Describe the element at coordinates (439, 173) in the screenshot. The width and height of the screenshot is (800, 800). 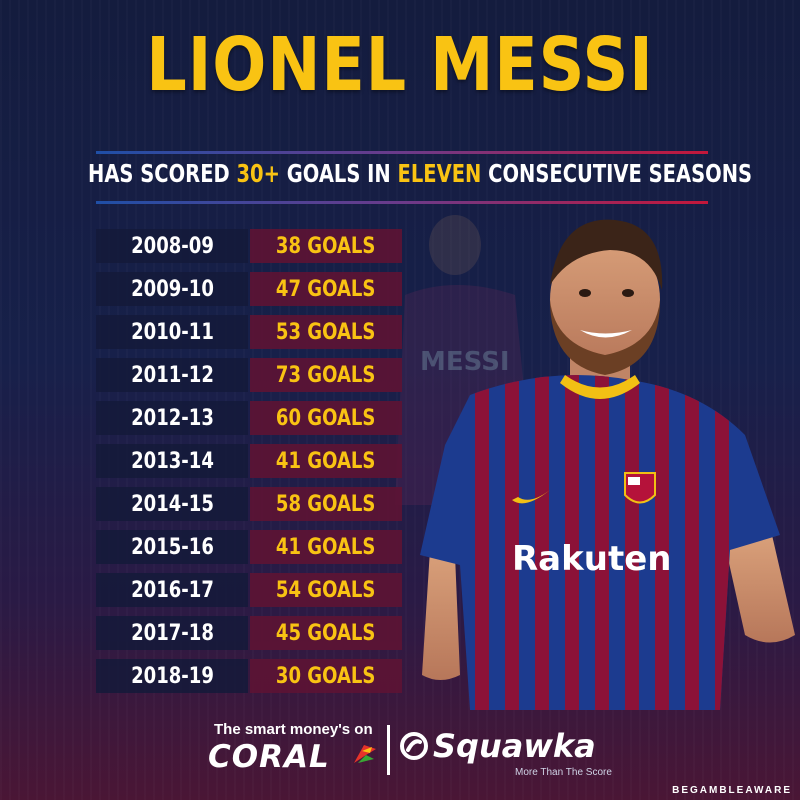
I see `subtitle-highlight: ELEVEN` at that location.